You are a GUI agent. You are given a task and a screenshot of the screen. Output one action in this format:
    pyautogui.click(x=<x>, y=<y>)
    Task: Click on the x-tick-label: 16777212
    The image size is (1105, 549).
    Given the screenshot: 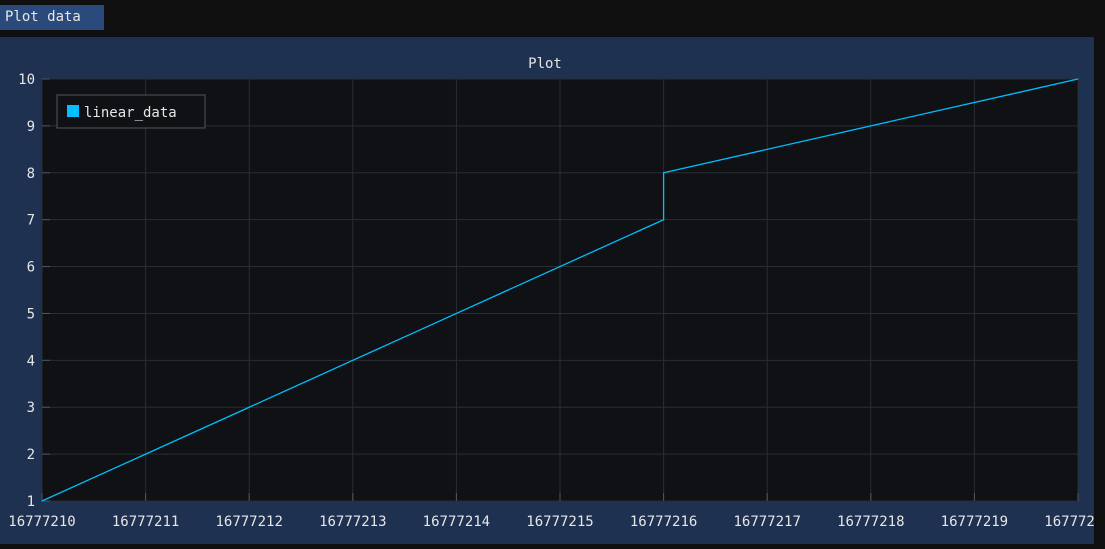 What is the action you would take?
    pyautogui.click(x=248, y=522)
    